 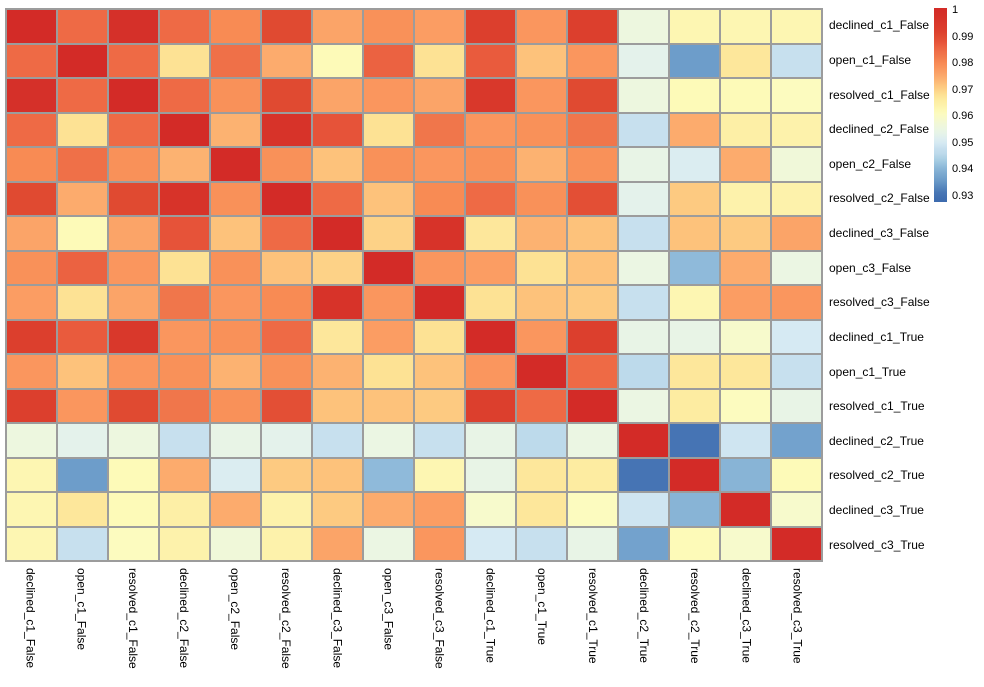 I want to click on colorbar-tick-label: 1, so click(x=955, y=10).